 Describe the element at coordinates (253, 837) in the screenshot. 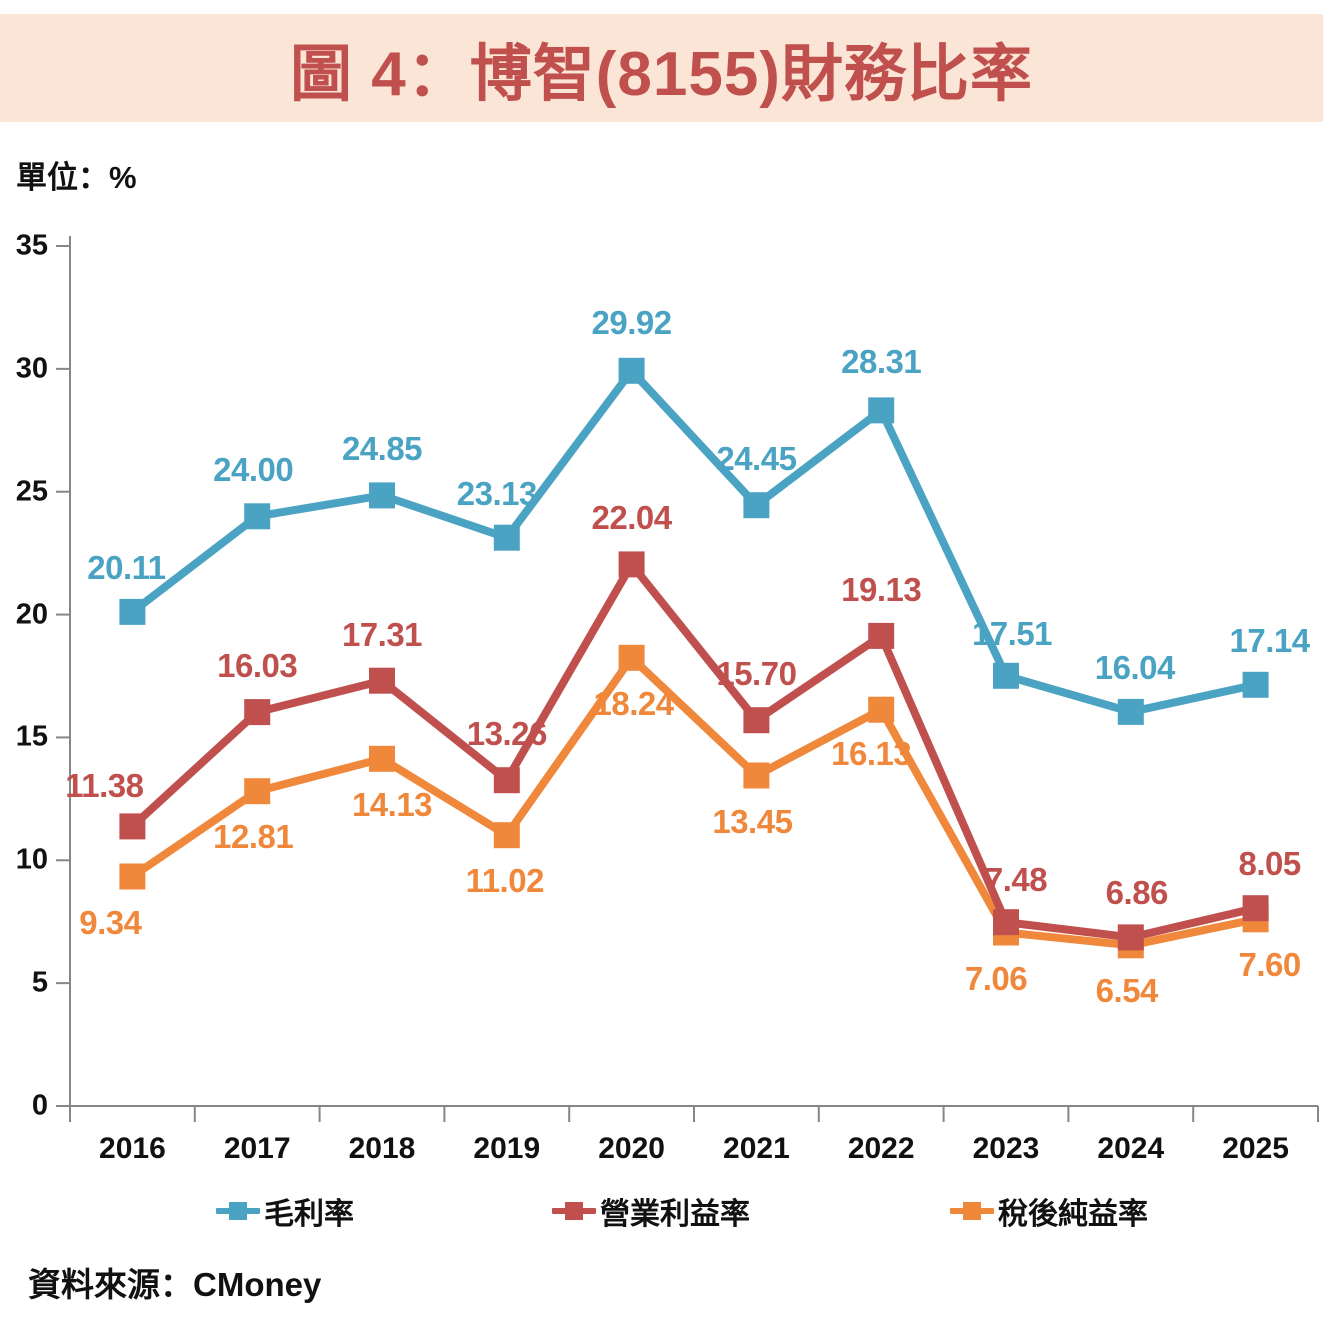

I see `data-point-label: 12.81` at that location.